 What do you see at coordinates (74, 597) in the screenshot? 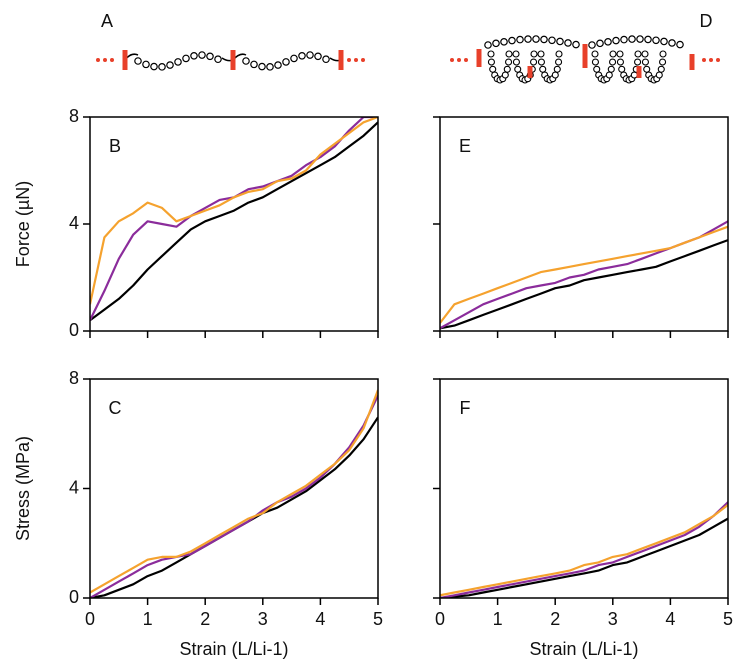
I see `y-tick-label: 0` at bounding box center [74, 597].